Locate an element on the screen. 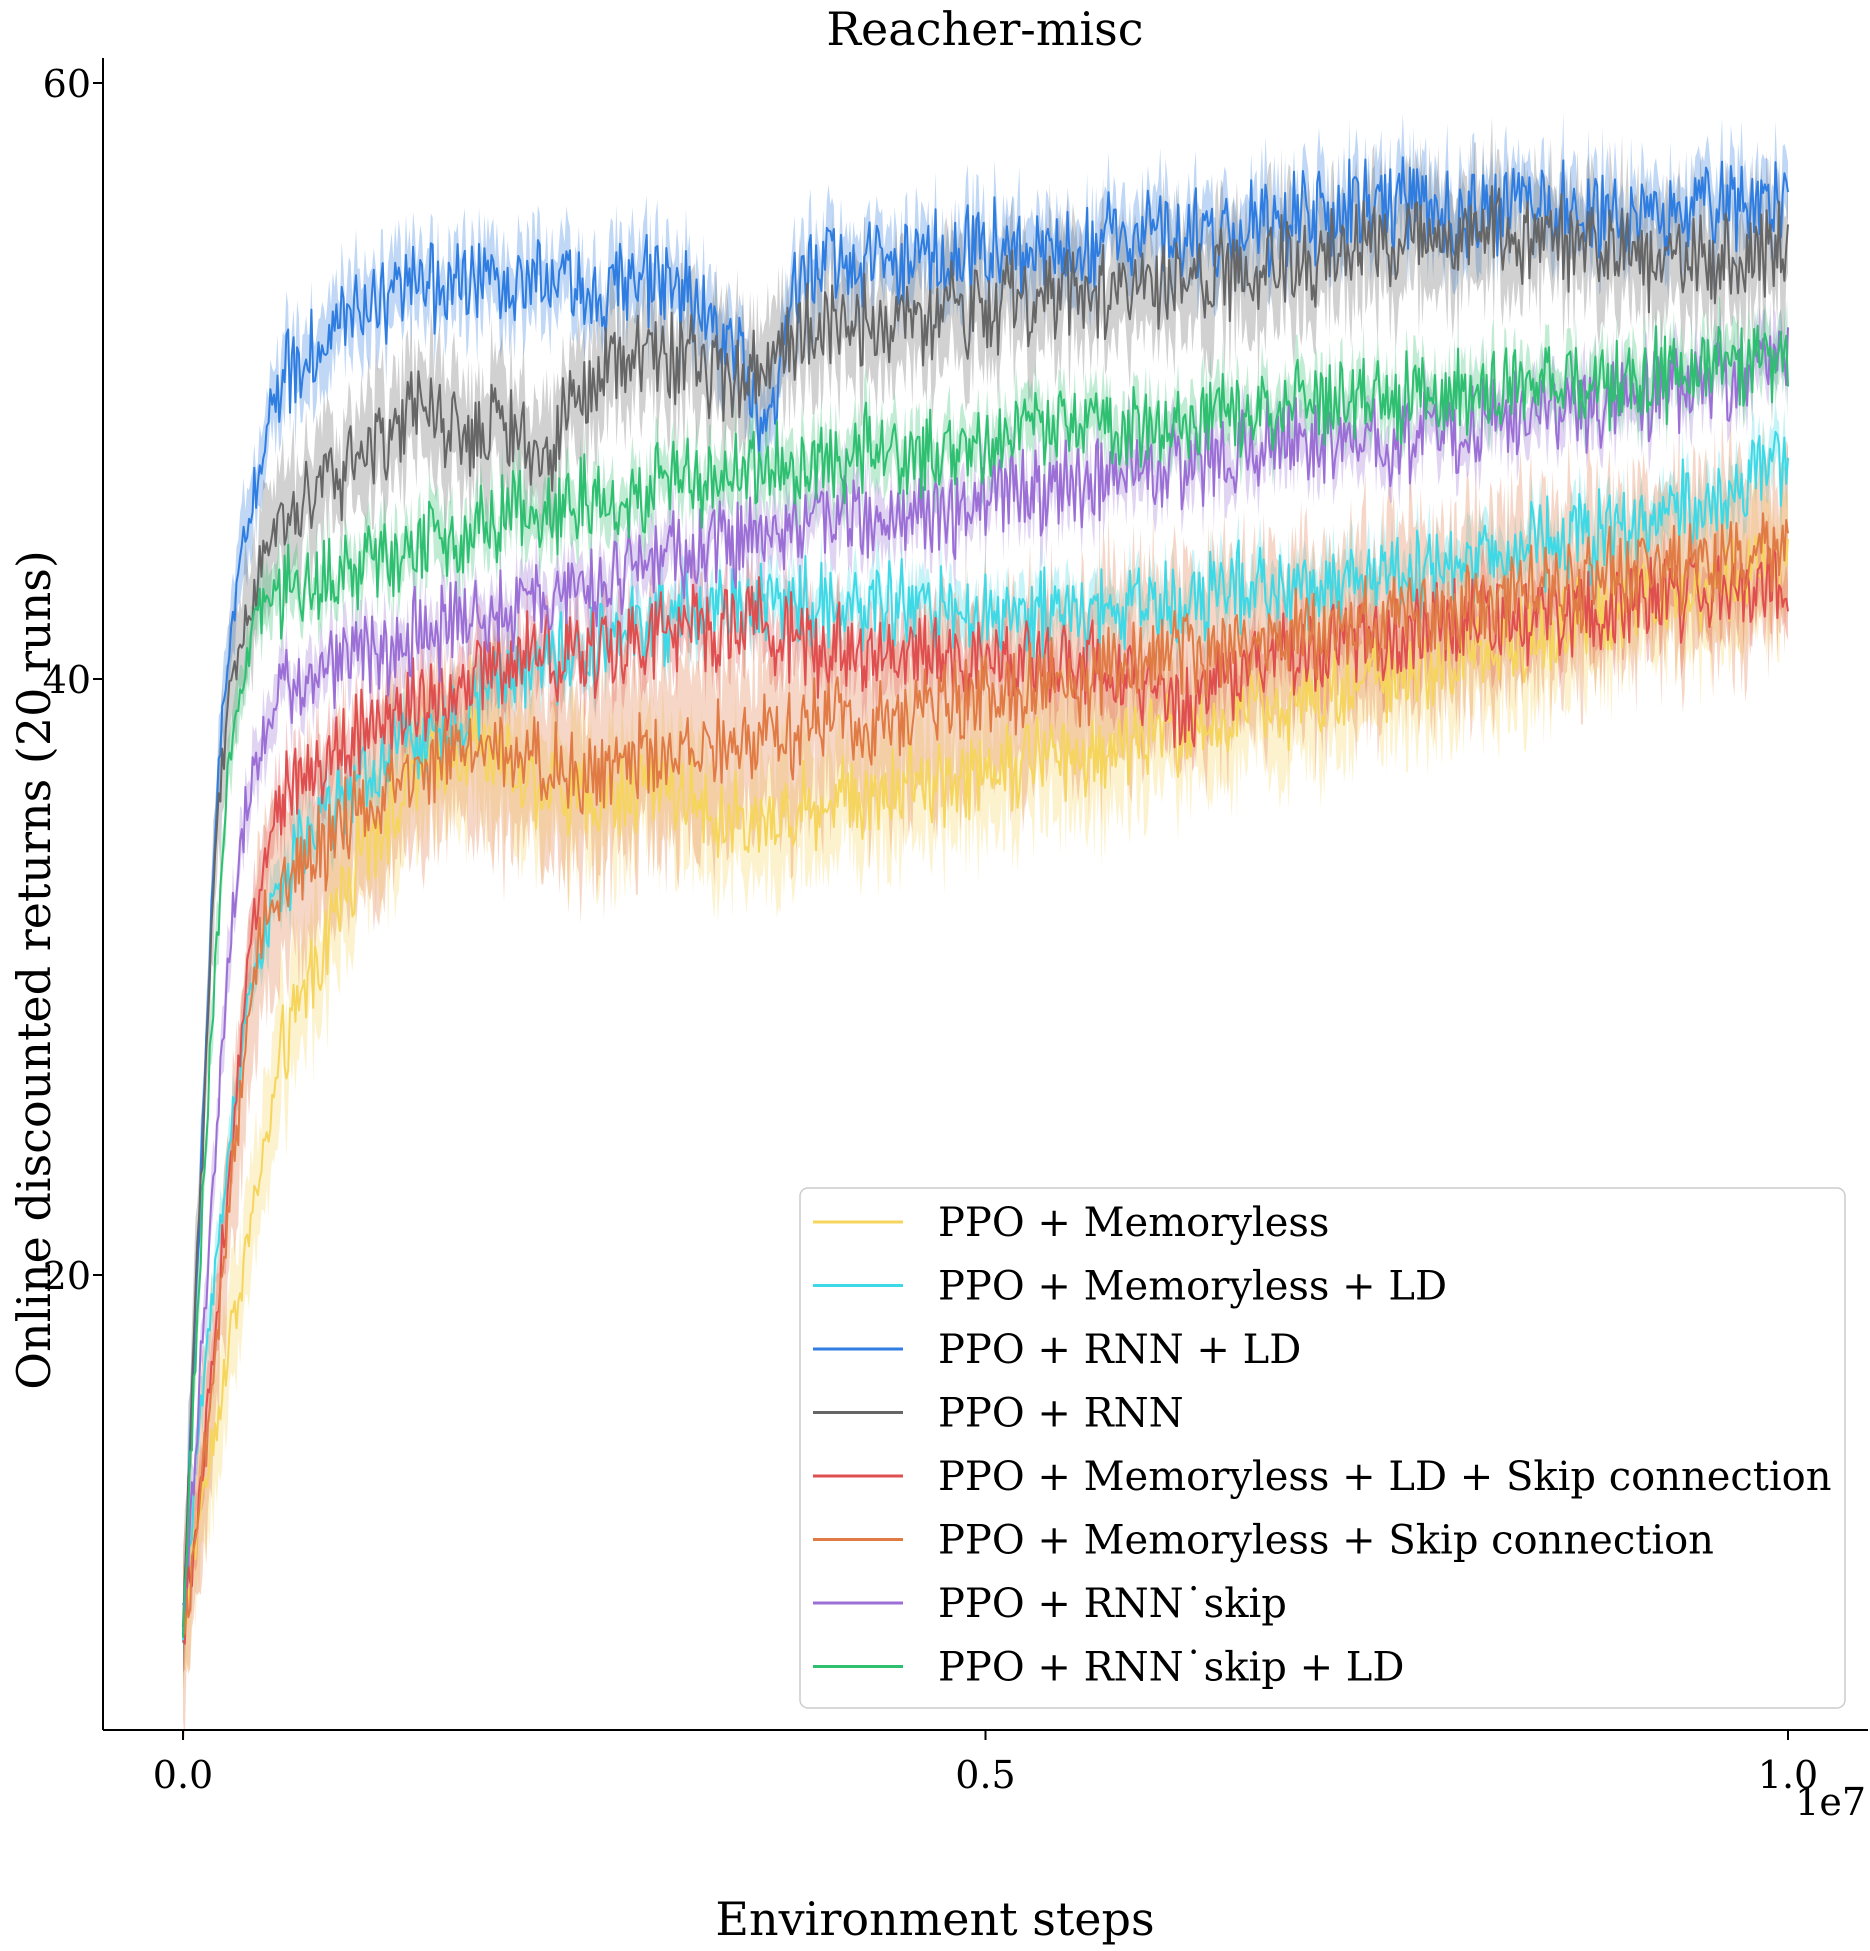 This screenshot has width=1870, height=1951. legend-label: PPO + RNN is located at coordinates (1061, 1414).